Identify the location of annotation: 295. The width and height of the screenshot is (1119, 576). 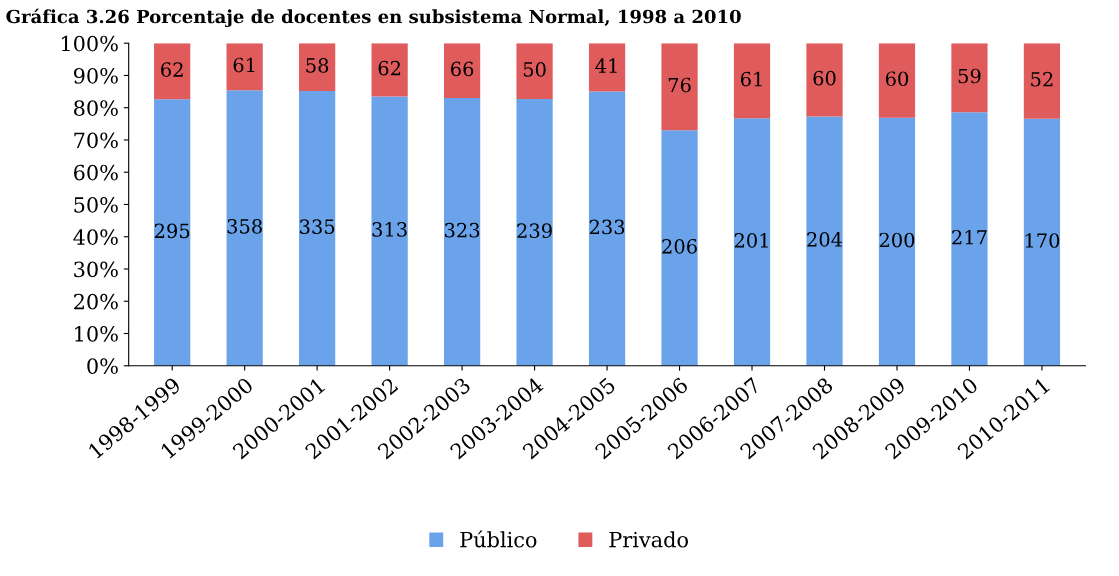
(172, 231).